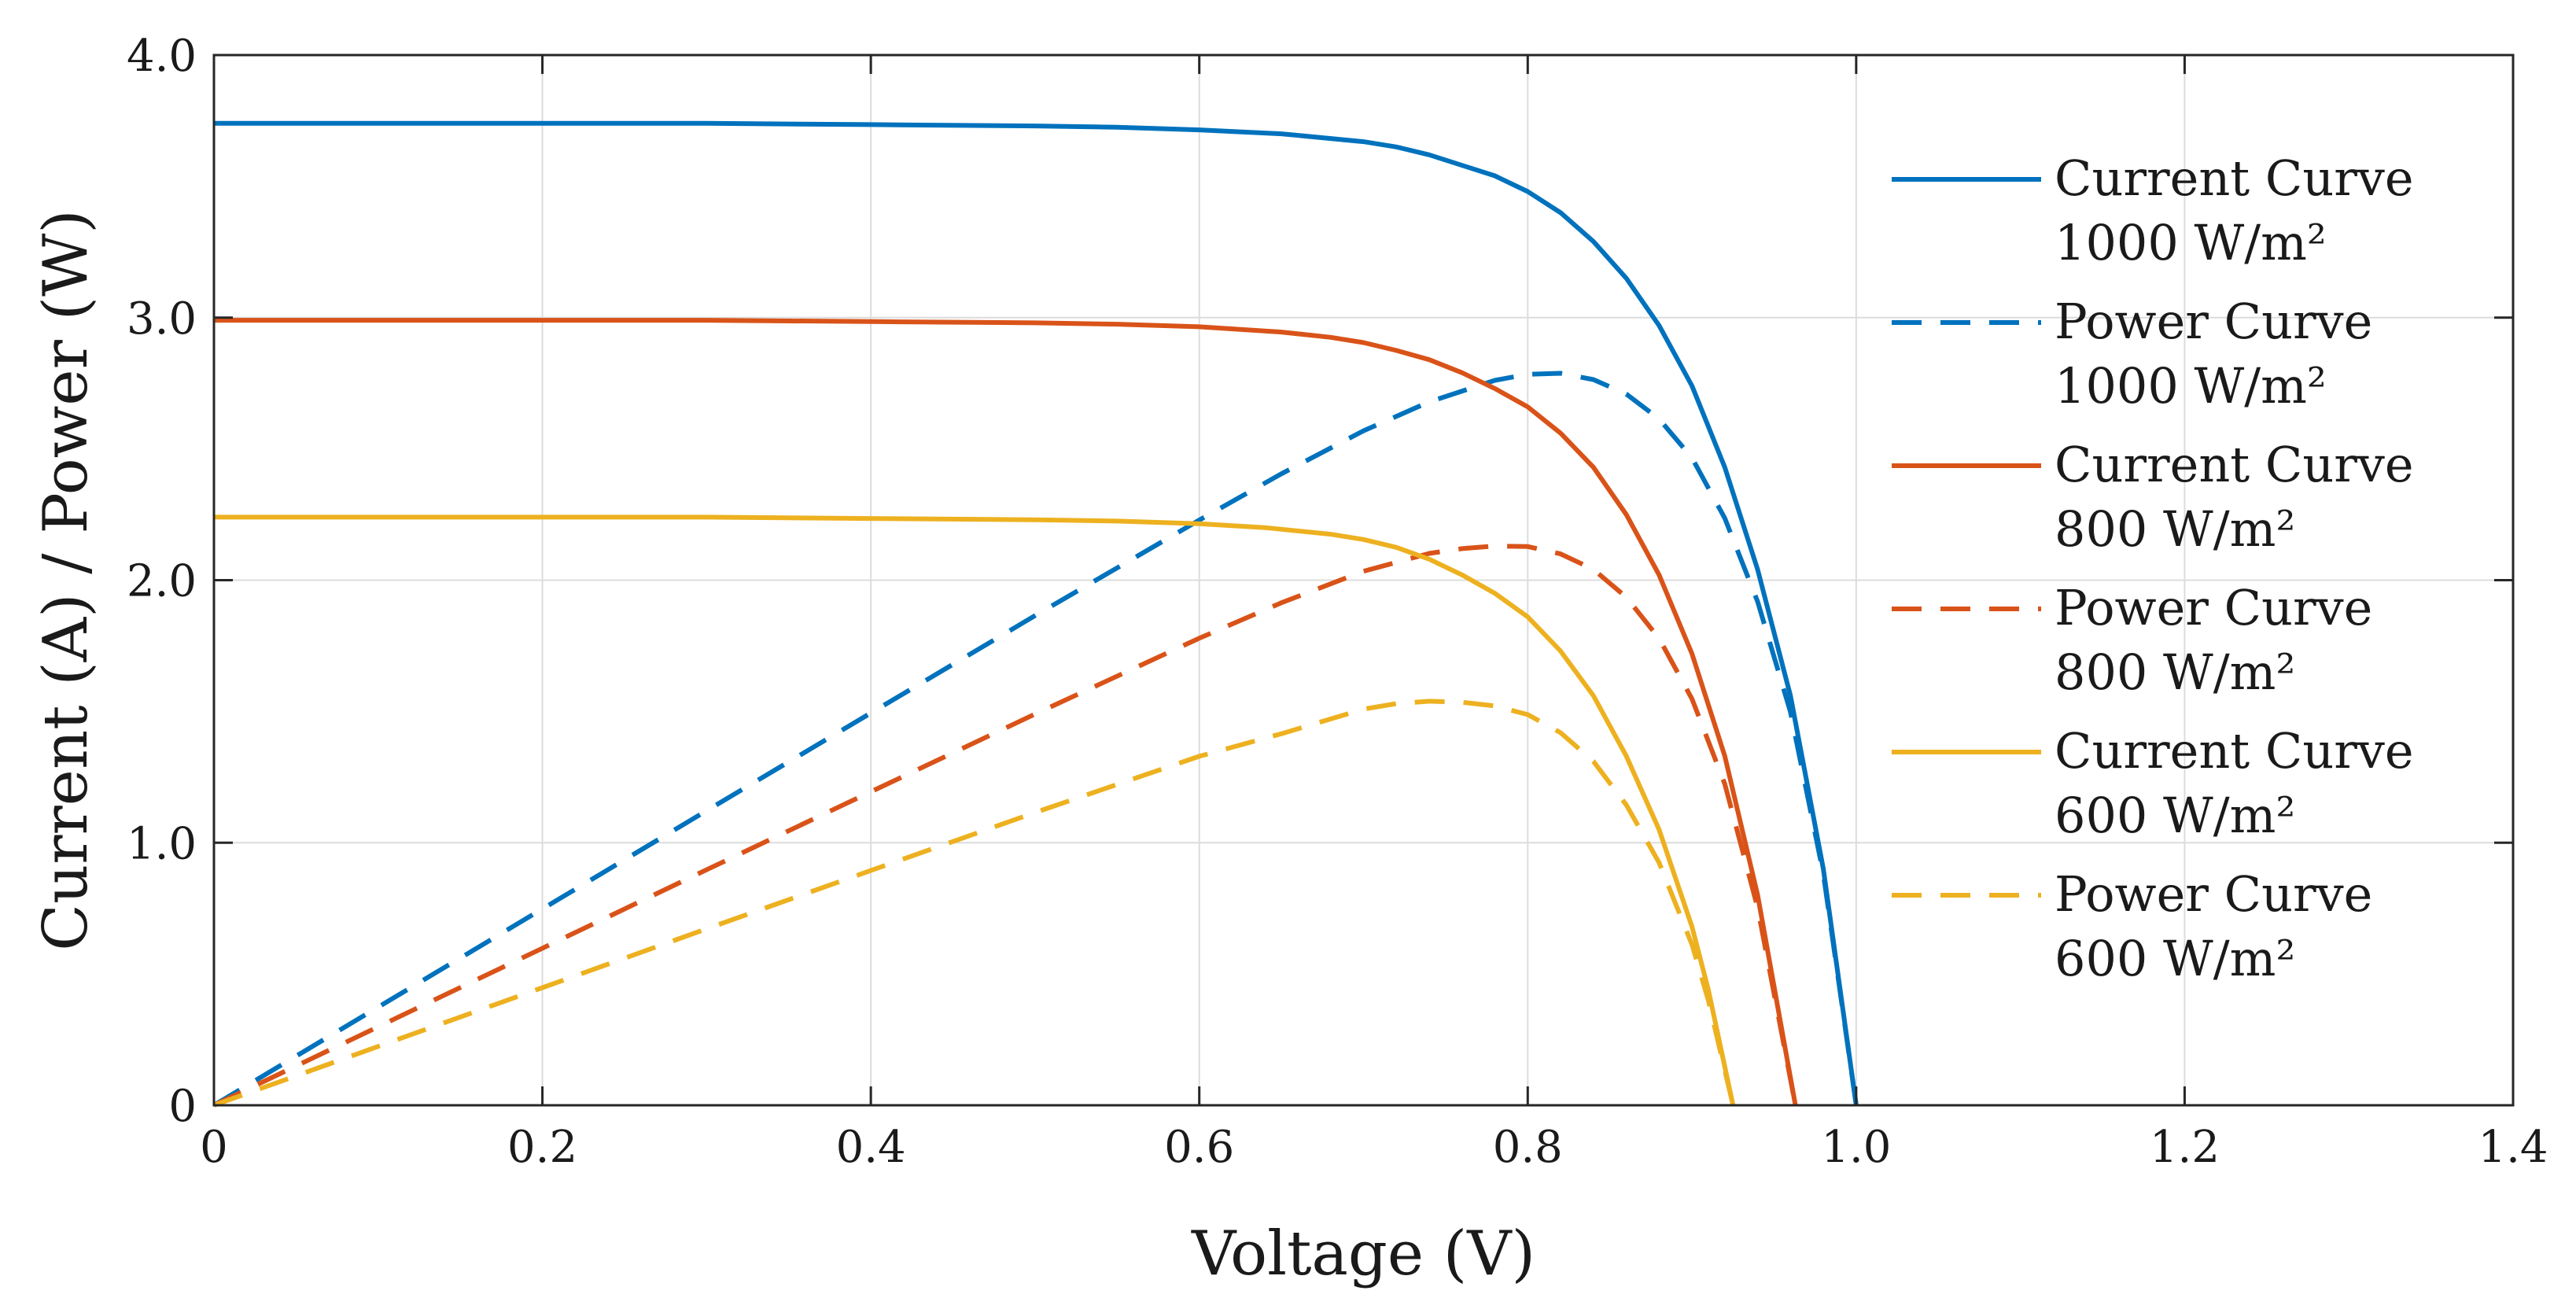 This screenshot has height=1298, width=2576. I want to click on y-tick-label: 0, so click(182, 1106).